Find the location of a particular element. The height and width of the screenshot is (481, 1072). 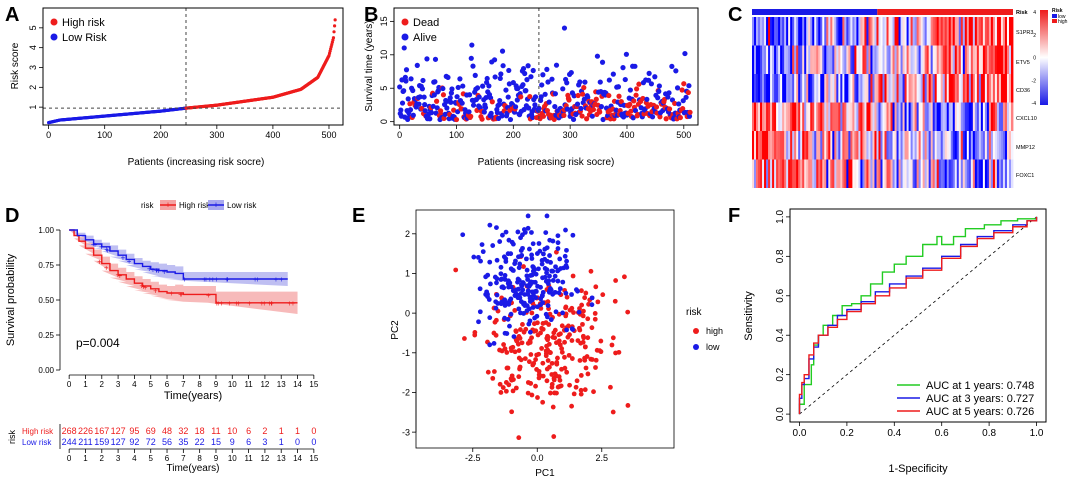

risk-table-cell: 0 is located at coordinates (313, 442).